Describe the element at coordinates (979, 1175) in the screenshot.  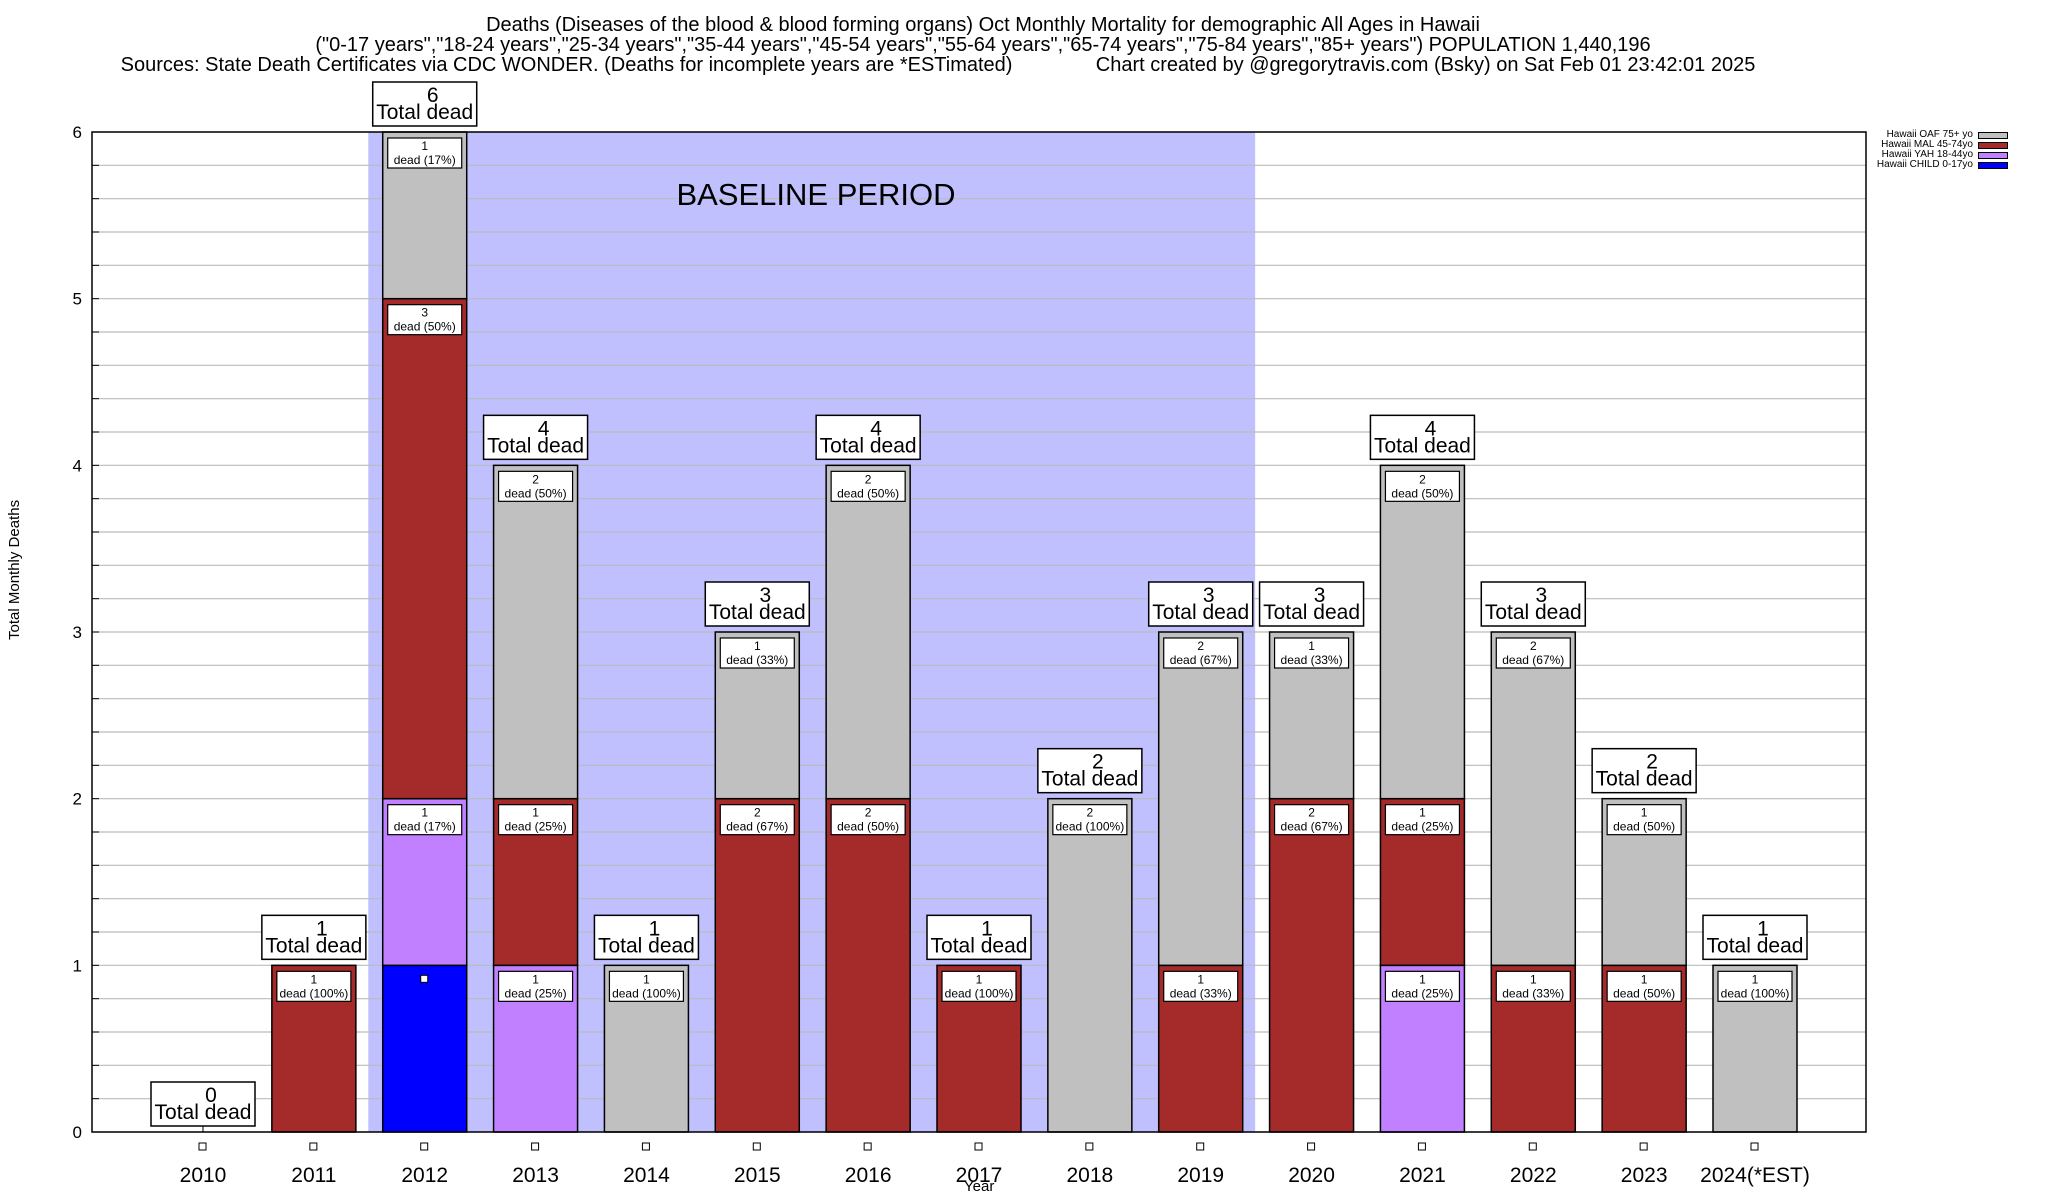
I see `x-tick-label: 2017` at that location.